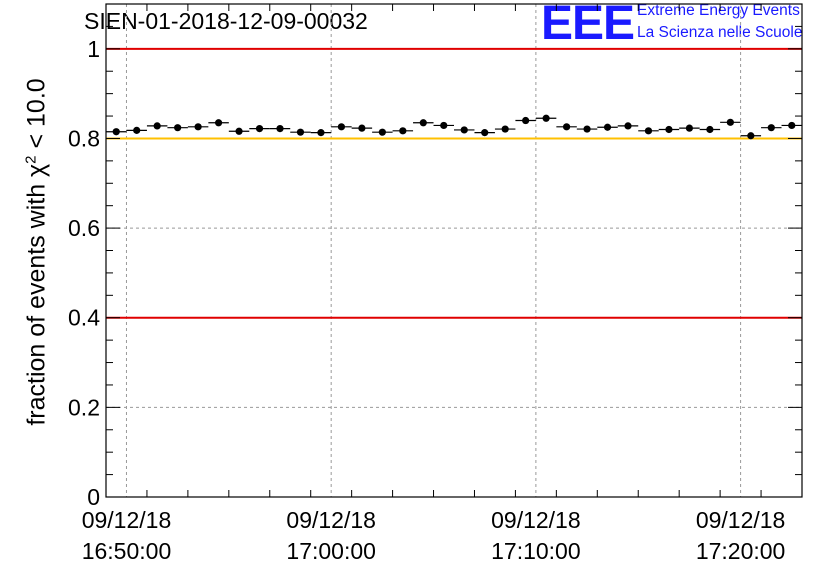  What do you see at coordinates (84, 138) in the screenshot?
I see `y-tick-label: 0.8` at bounding box center [84, 138].